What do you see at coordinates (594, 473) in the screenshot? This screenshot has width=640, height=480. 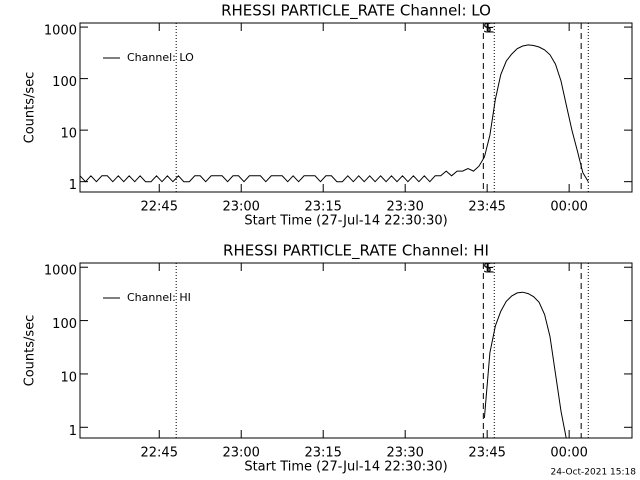 I see `footer: 24-Oct-2021 15:18` at bounding box center [594, 473].